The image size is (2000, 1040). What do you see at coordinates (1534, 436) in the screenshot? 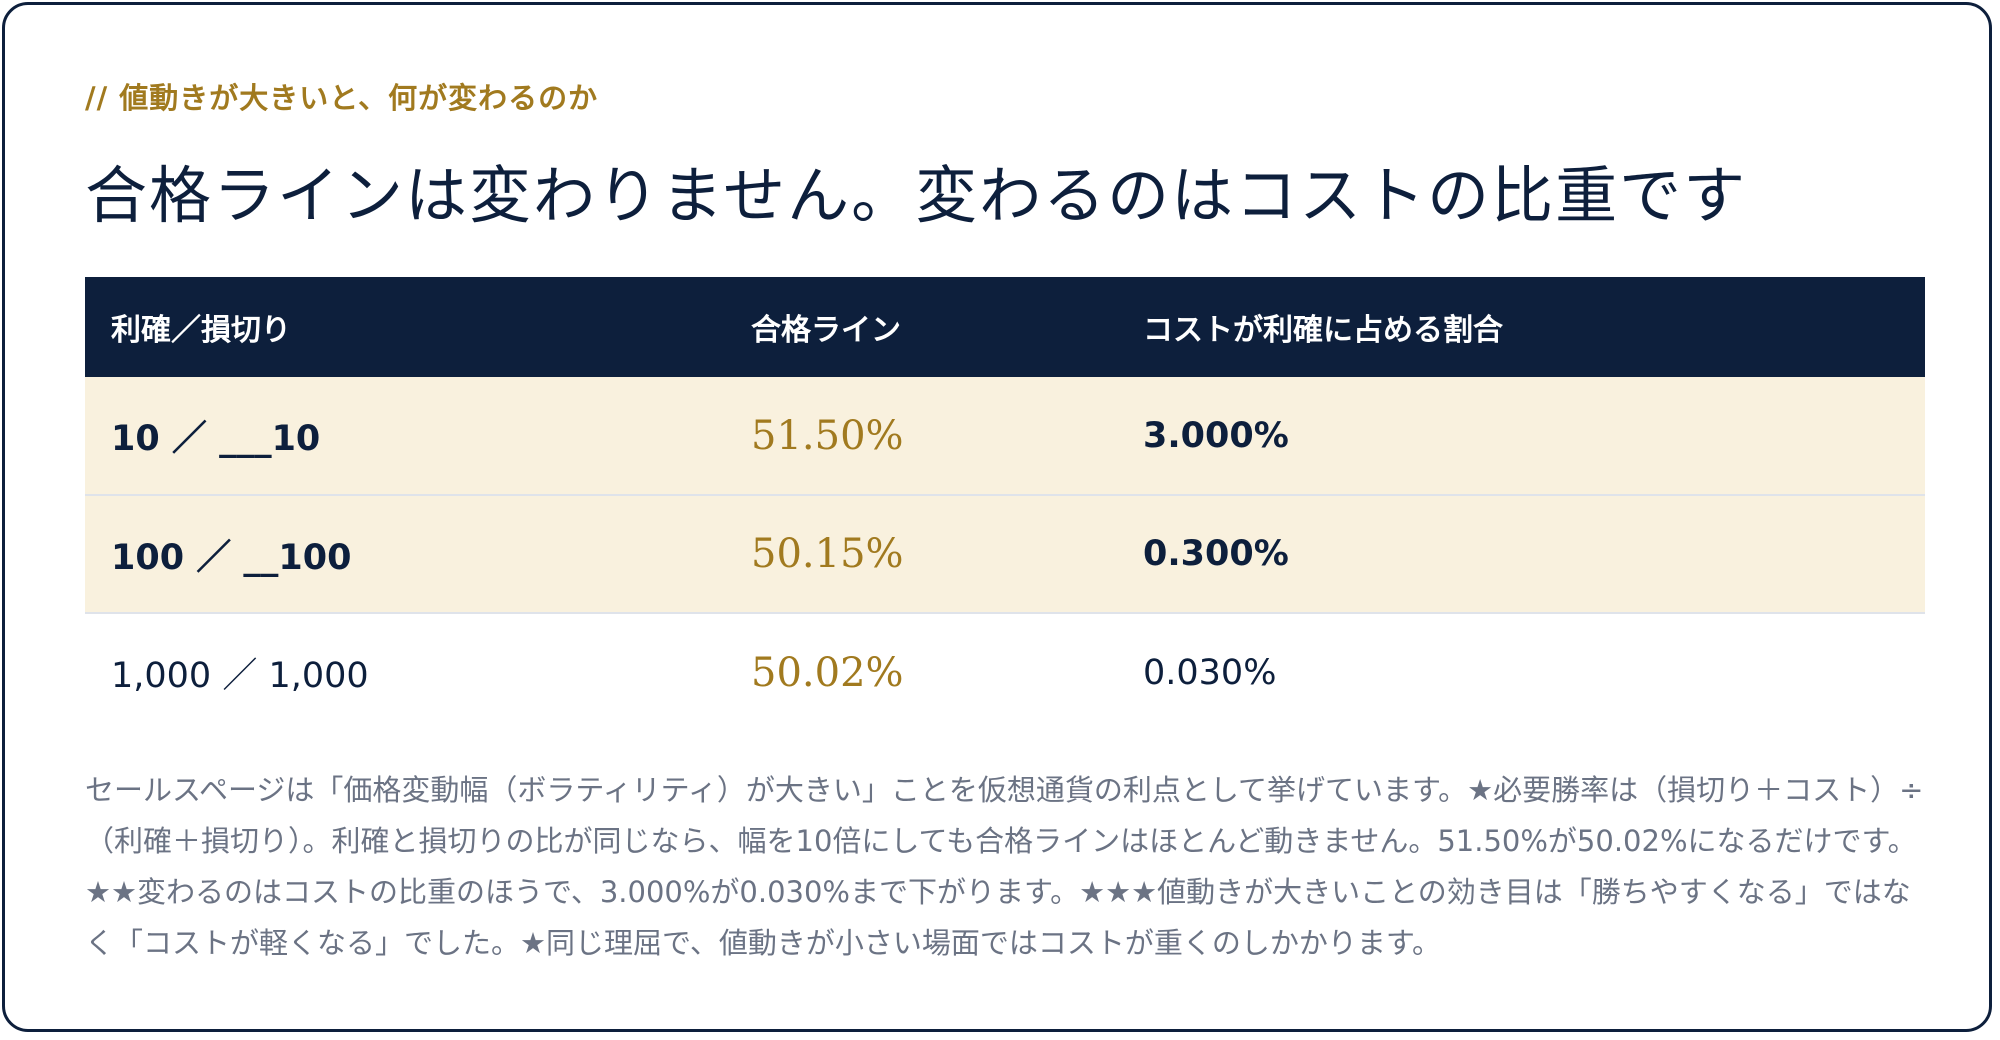
I see `cost-share-cell: 3.000%` at bounding box center [1534, 436].